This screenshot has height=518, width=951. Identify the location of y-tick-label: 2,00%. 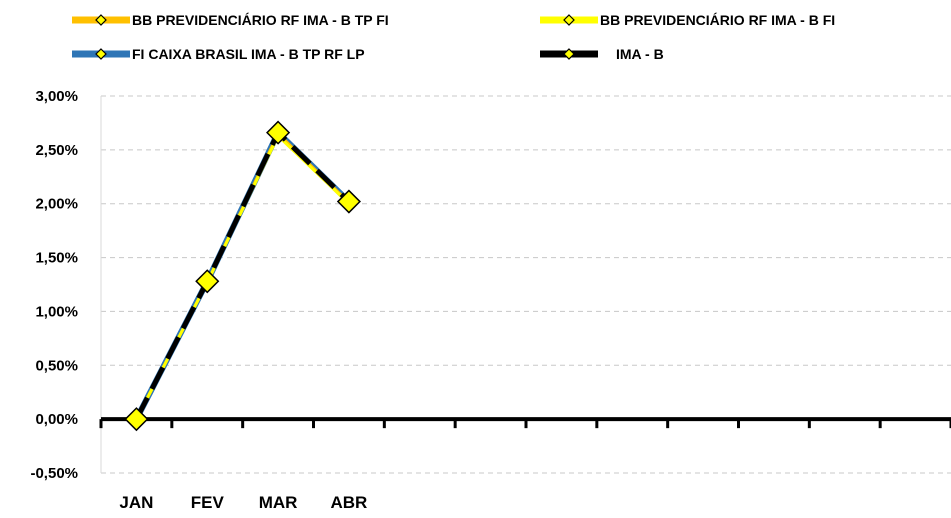
(56, 204).